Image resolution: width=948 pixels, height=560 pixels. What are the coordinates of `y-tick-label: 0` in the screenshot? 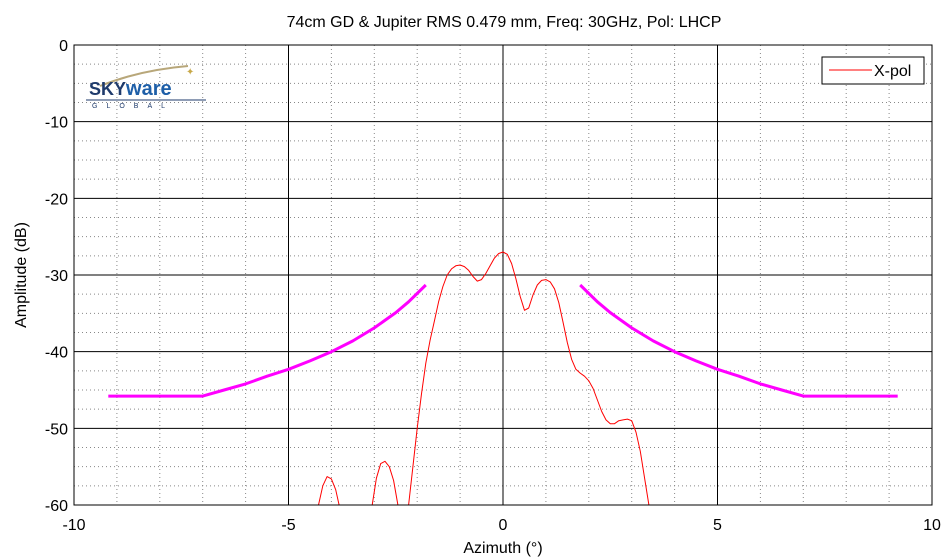 It's located at (63, 46).